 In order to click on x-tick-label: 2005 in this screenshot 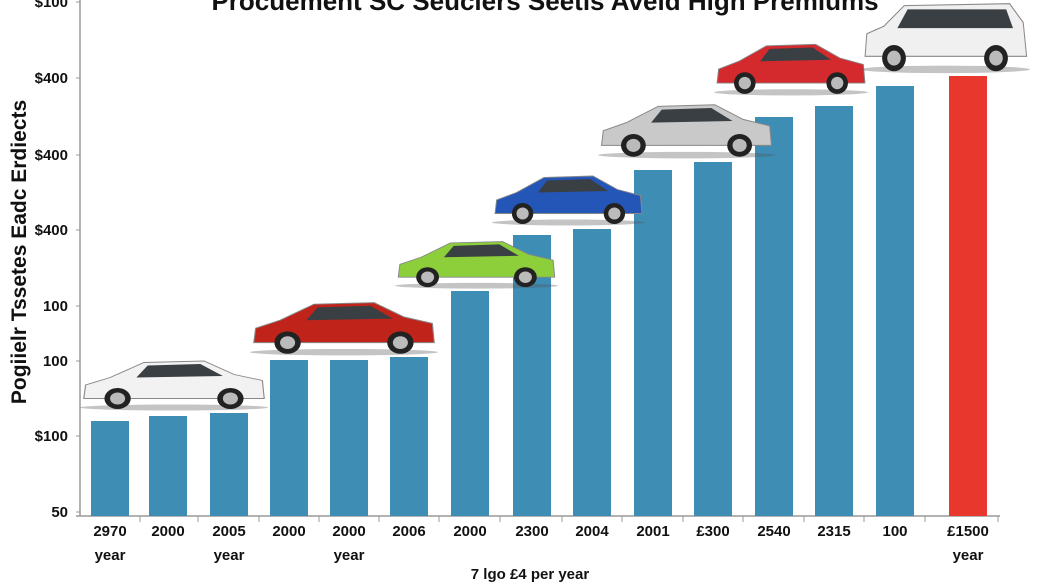, I will do `click(228, 531)`.